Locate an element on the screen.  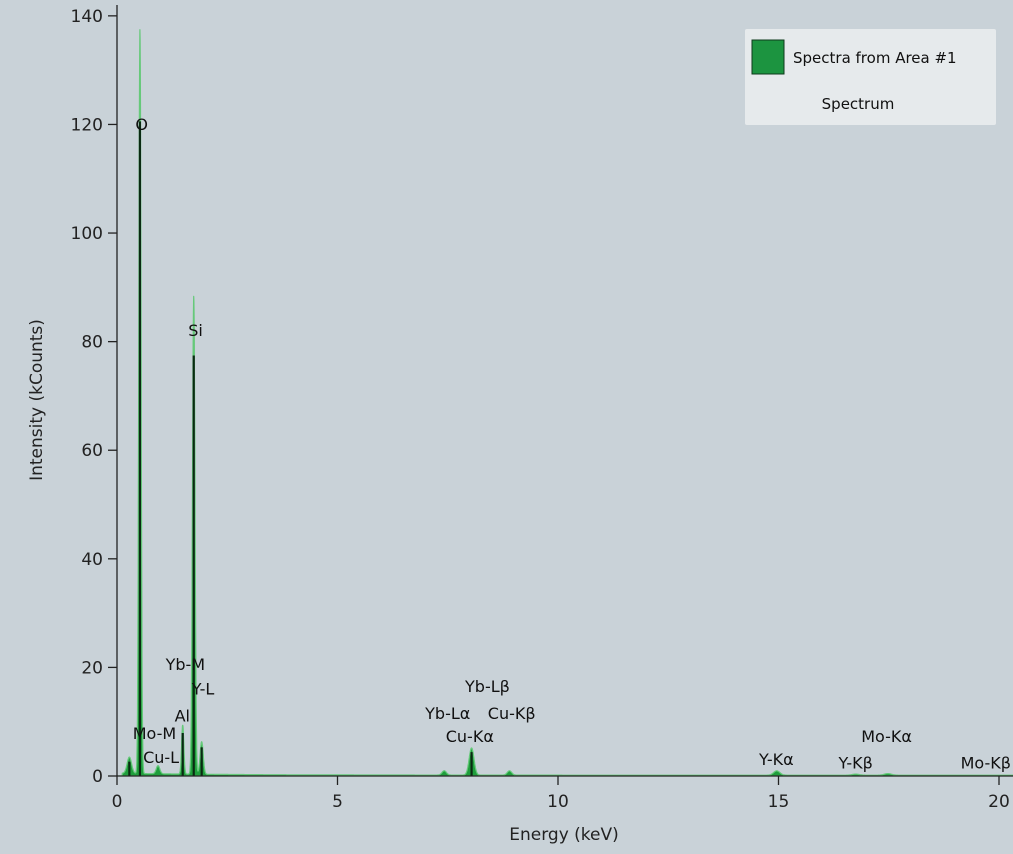
peak-label: Cu-Kα is located at coordinates (470, 736).